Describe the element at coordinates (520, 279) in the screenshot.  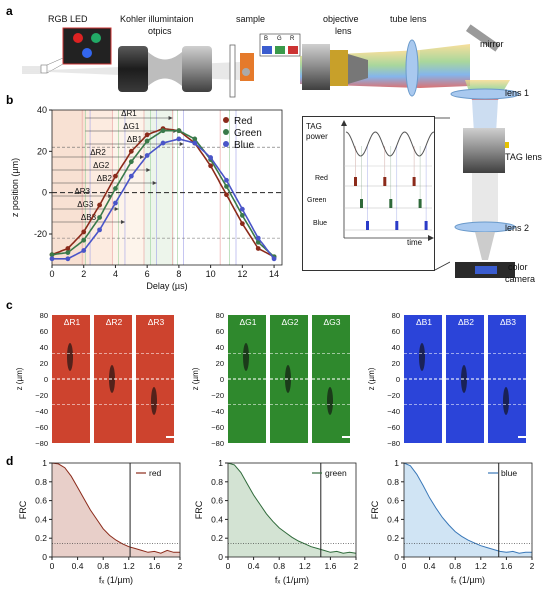
I see `camera-label-2: camera` at that location.